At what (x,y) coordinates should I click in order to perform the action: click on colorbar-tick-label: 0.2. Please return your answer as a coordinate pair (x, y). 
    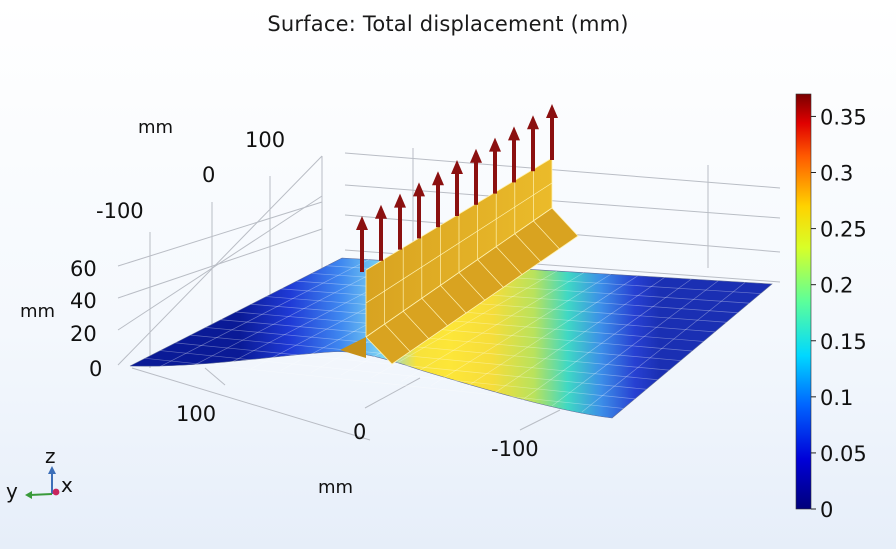
    Looking at the image, I should click on (836, 286).